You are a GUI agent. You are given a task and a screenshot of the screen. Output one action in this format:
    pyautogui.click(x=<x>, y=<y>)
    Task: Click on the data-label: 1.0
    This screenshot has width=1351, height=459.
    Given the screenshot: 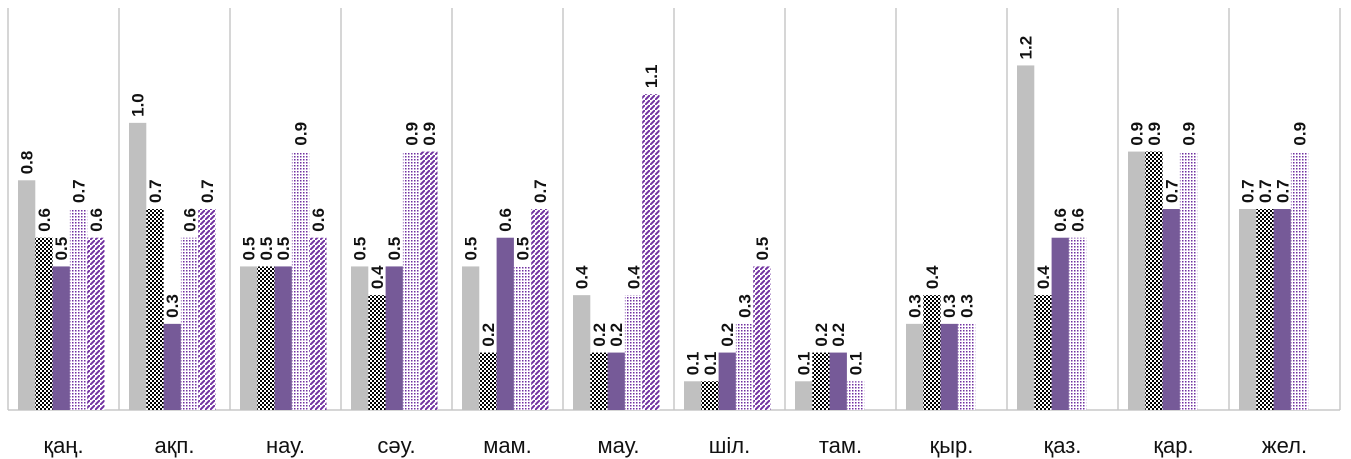 What is the action you would take?
    pyautogui.click(x=138, y=105)
    